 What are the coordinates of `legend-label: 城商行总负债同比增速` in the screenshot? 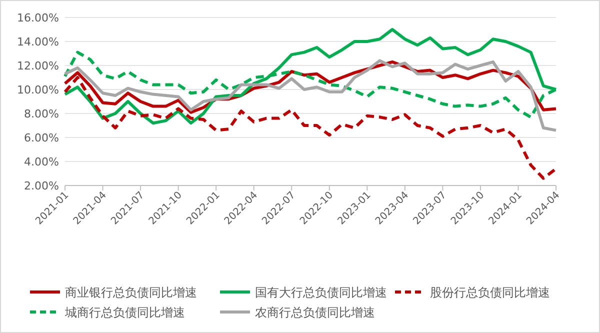 It's located at (124, 313).